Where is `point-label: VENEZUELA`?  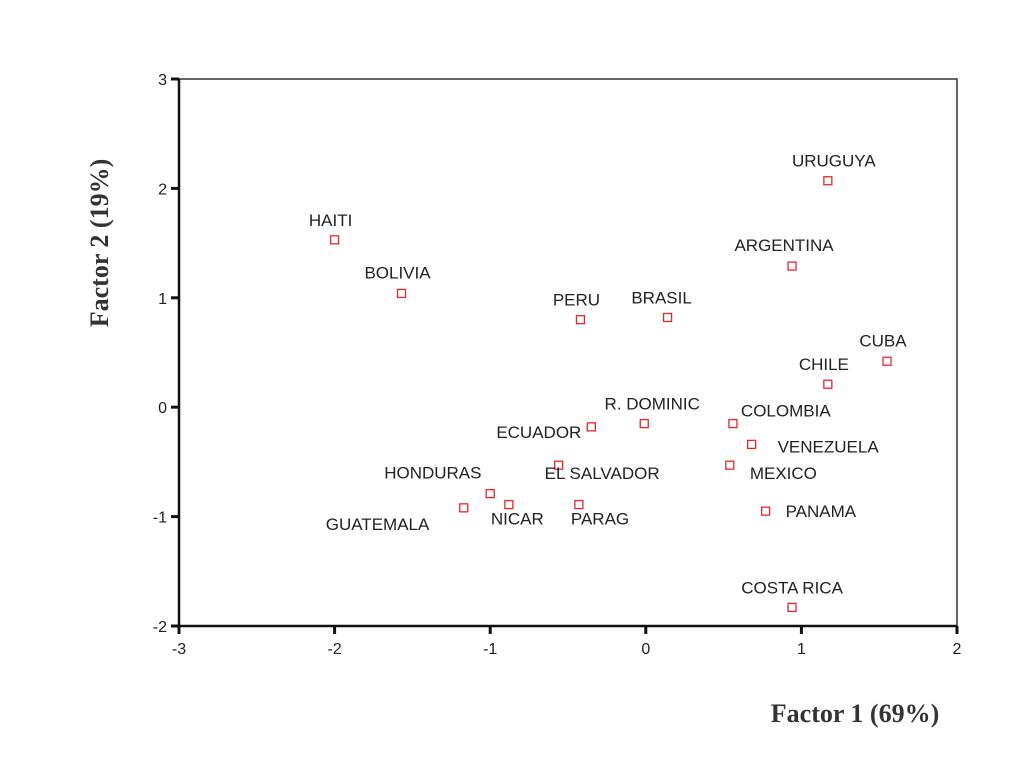 point-label: VENEZUELA is located at coordinates (829, 446).